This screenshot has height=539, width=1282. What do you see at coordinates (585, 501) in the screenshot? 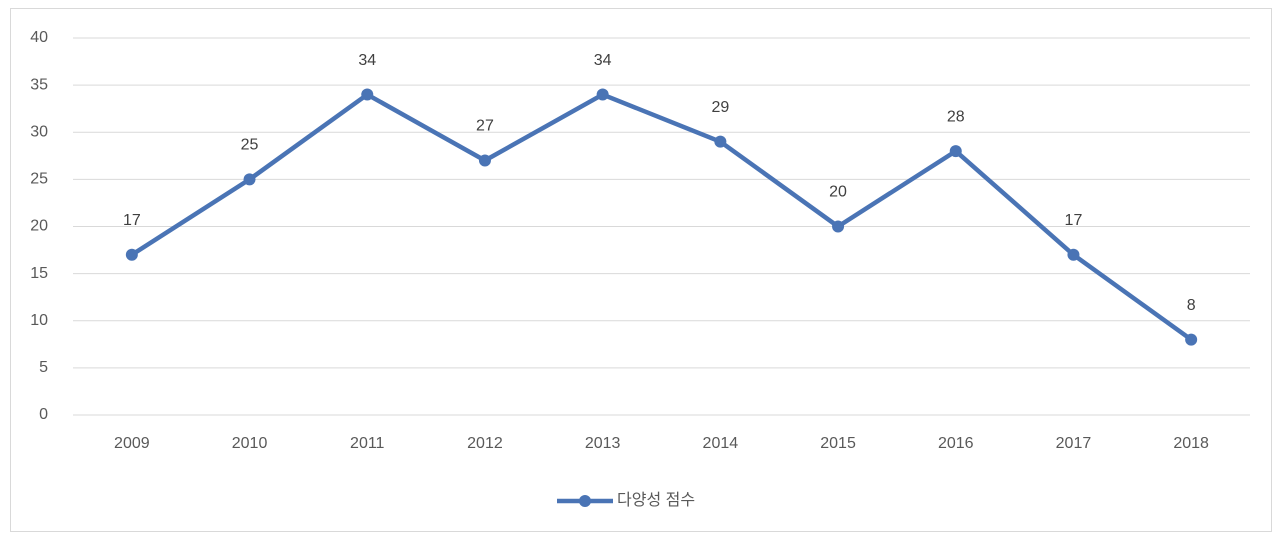
I see `legend-marker` at bounding box center [585, 501].